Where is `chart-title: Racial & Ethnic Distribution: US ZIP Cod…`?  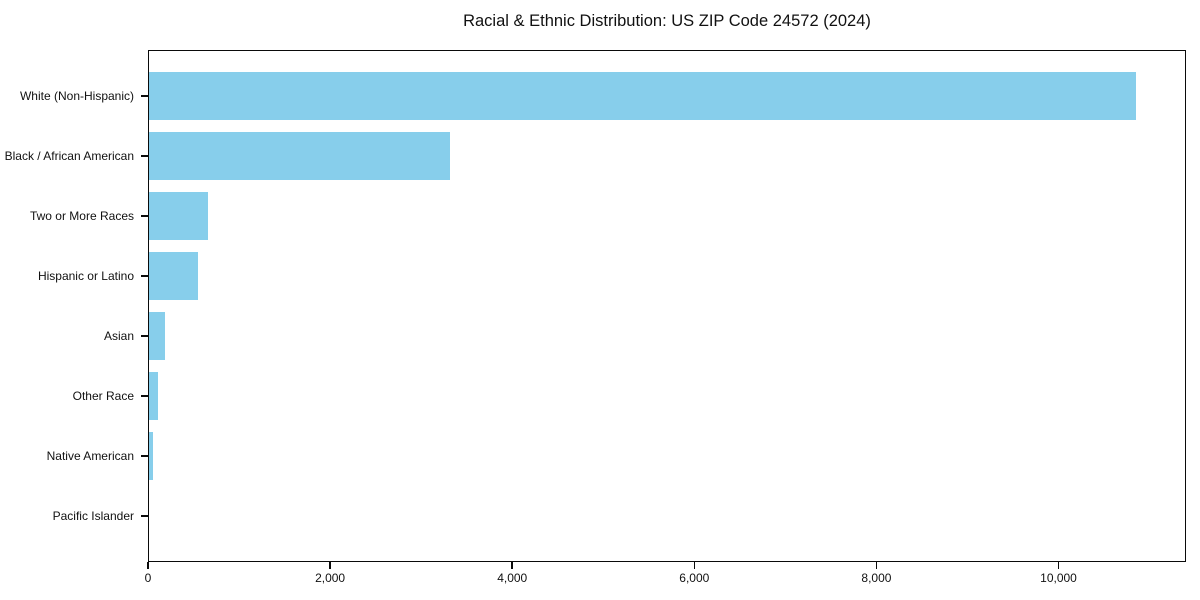 chart-title: Racial & Ethnic Distribution: US ZIP Cod… is located at coordinates (667, 21).